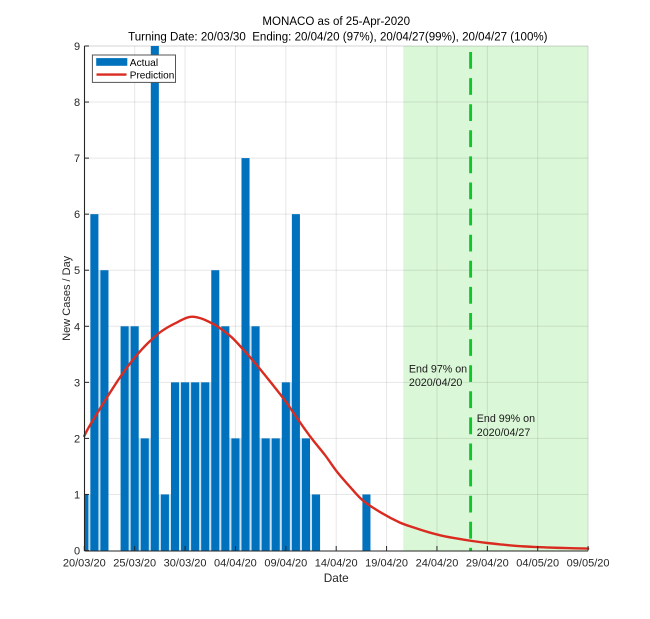 This screenshot has height=619, width=650. Describe the element at coordinates (235, 563) in the screenshot. I see `svg-text: 04/04/20` at that location.